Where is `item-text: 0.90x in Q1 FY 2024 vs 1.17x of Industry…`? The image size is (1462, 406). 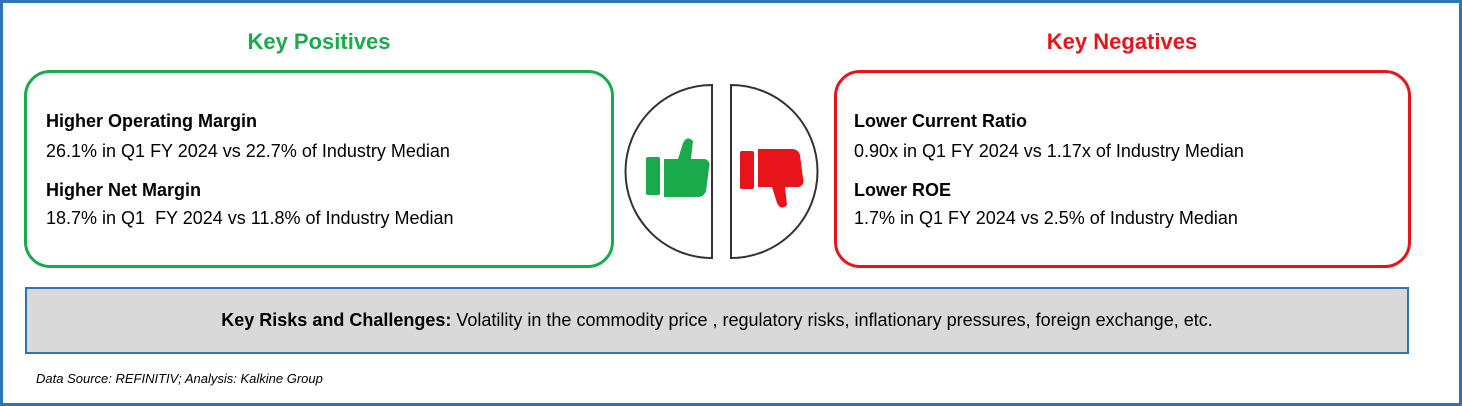
item-text: 0.90x in Q1 FY 2024 vs 1.17x of Industry… is located at coordinates (1049, 151).